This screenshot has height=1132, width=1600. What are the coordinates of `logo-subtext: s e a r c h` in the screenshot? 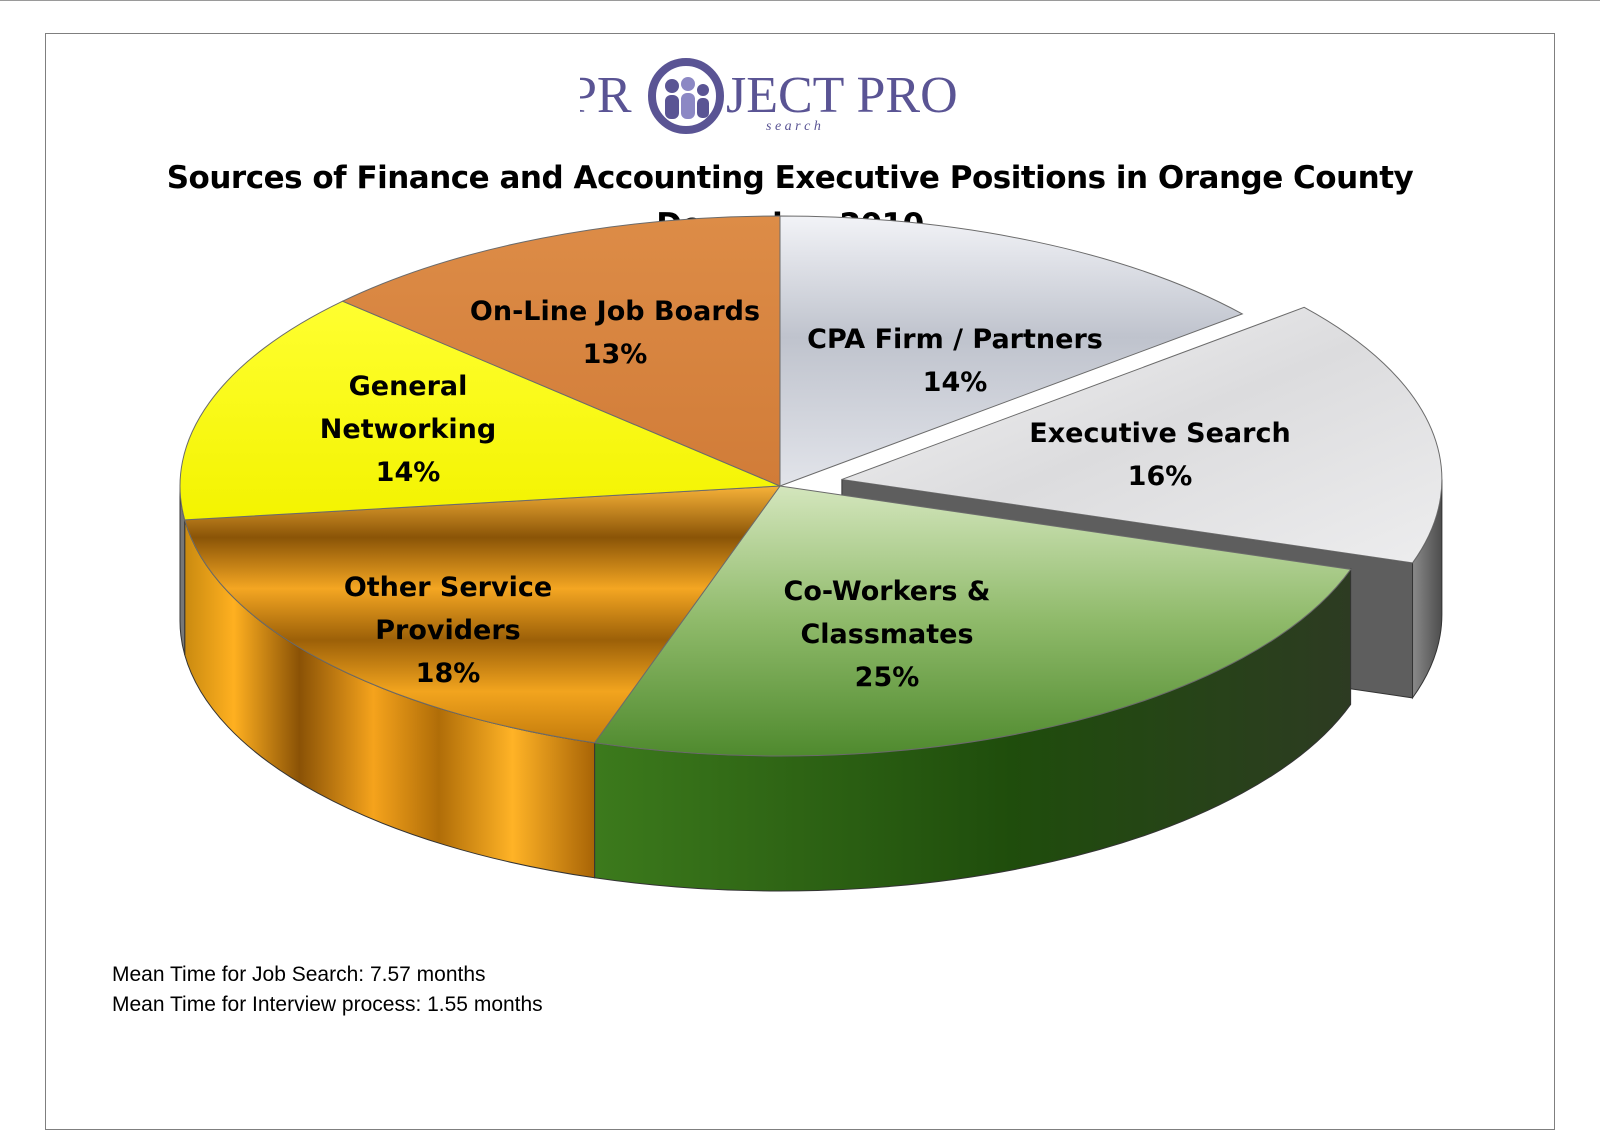 It's located at (793, 126).